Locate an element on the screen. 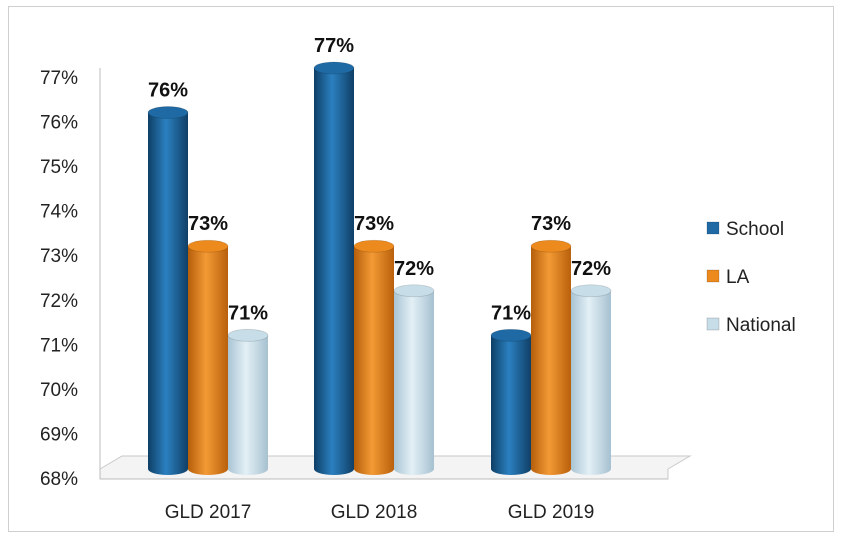  y-tick-label: 69% is located at coordinates (59, 434).